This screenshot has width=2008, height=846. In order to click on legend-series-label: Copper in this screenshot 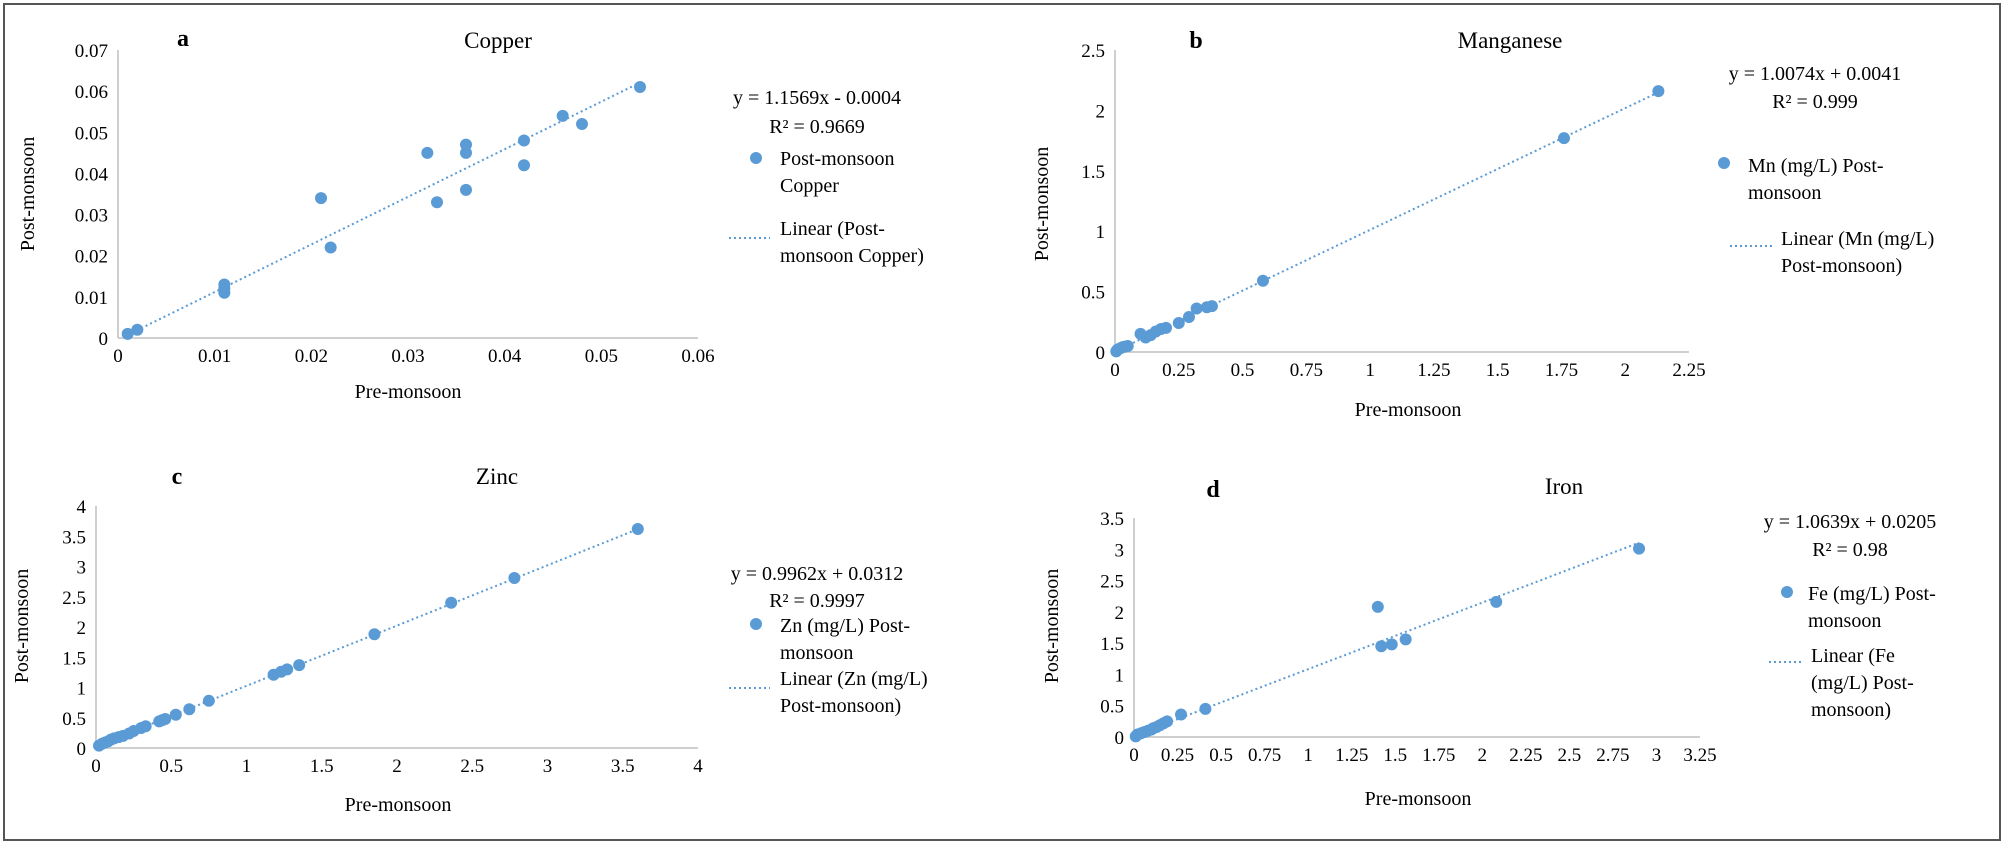, I will do `click(809, 186)`.